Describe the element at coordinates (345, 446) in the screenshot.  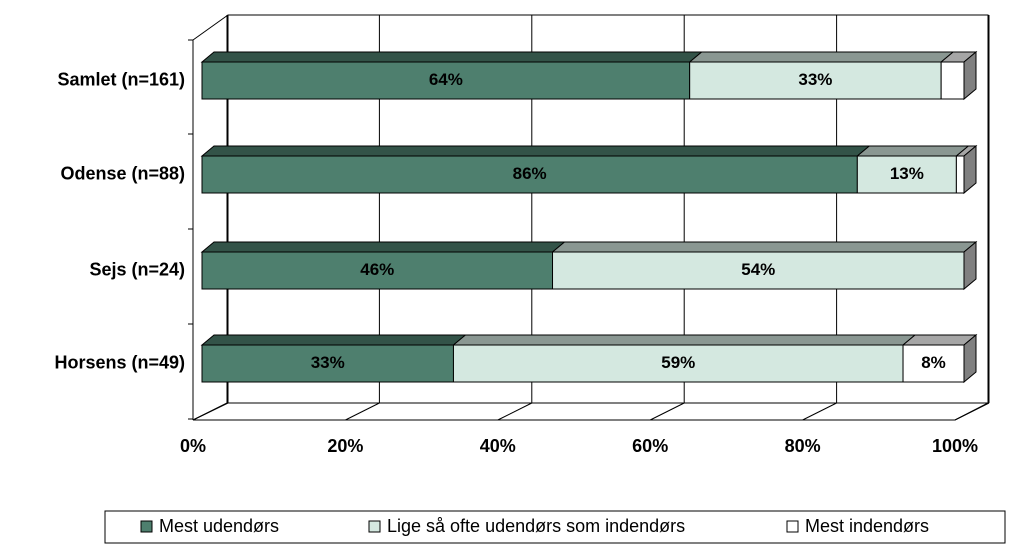
I see `x-tick-label: 20%` at that location.